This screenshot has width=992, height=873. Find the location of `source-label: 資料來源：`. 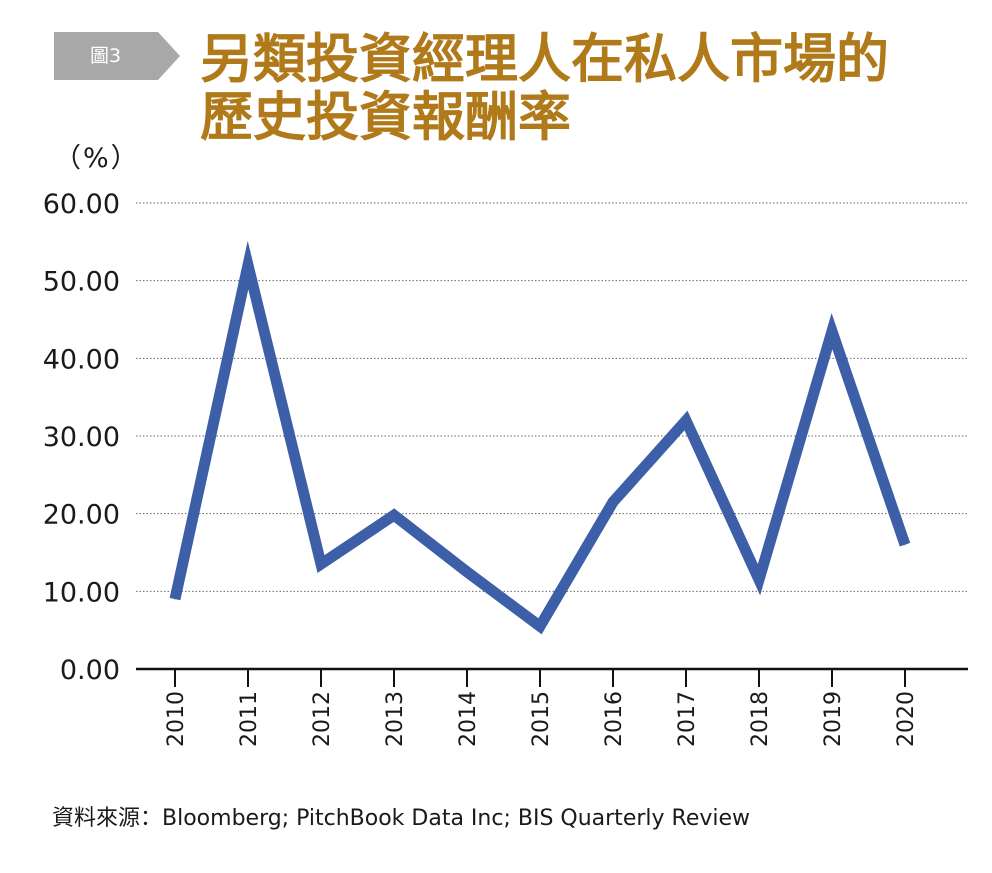

source-label: 資料來源： is located at coordinates (107, 818).